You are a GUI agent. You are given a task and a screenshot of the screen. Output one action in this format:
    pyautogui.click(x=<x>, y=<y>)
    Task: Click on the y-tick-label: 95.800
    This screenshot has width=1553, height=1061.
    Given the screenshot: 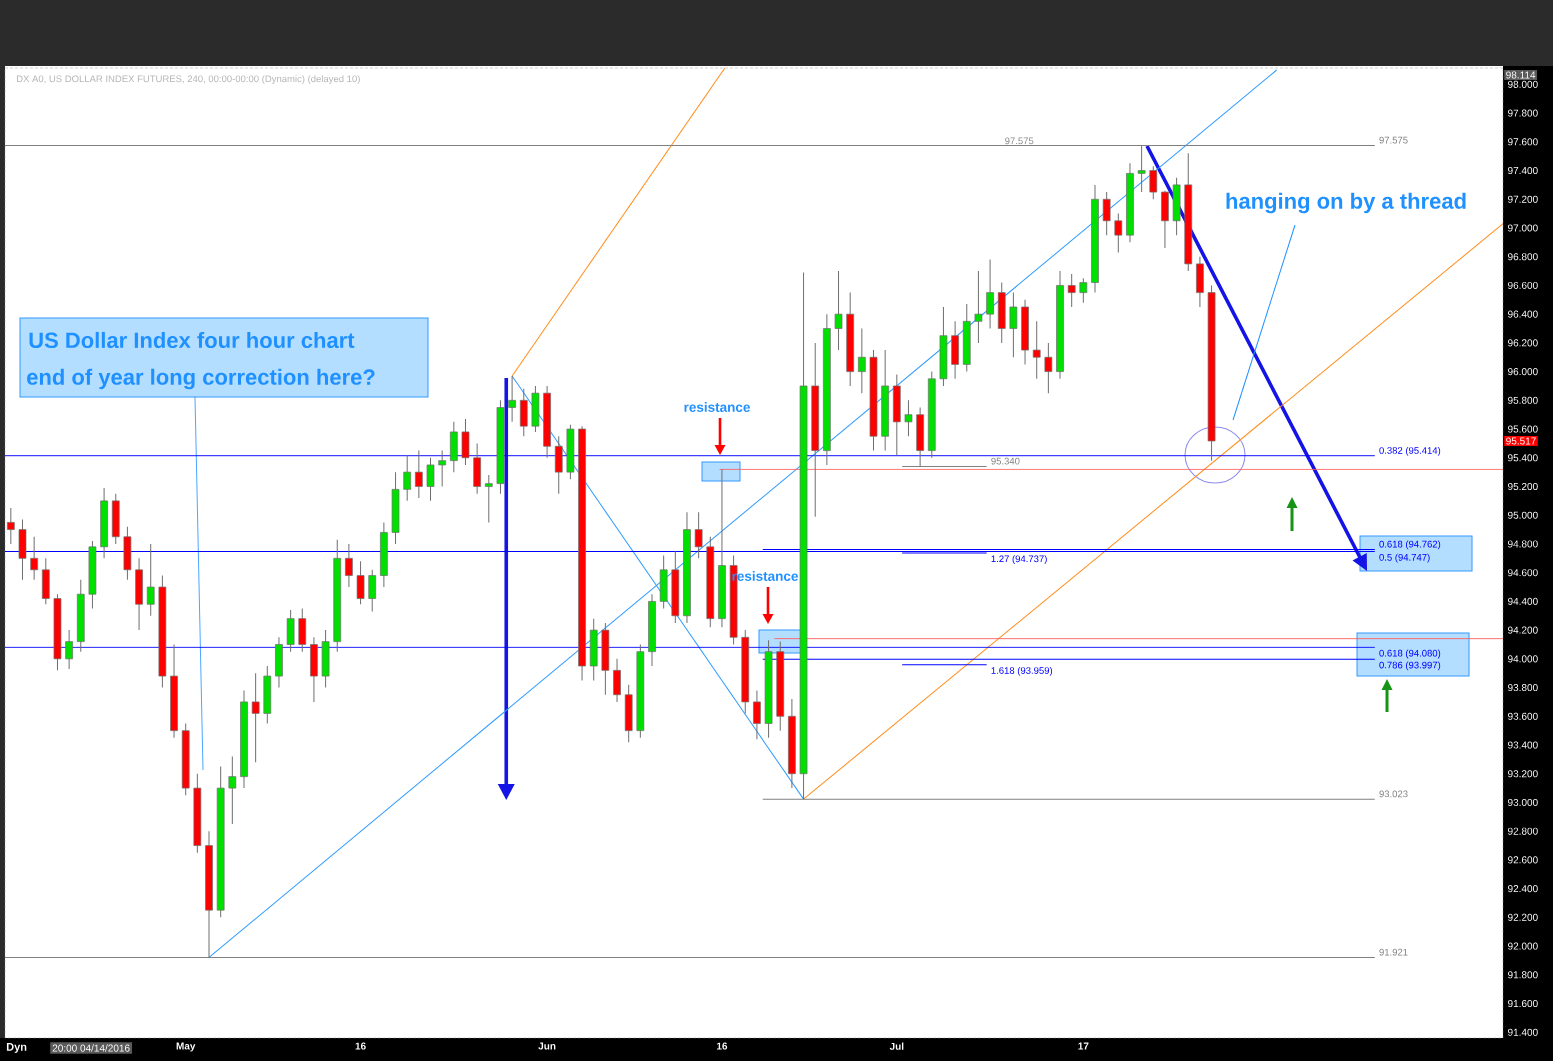 What is the action you would take?
    pyautogui.click(x=1523, y=400)
    